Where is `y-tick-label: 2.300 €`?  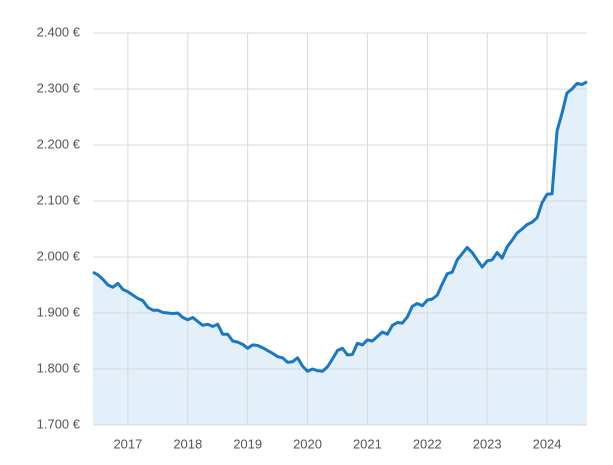
y-tick-label: 2.300 € is located at coordinates (59, 87).